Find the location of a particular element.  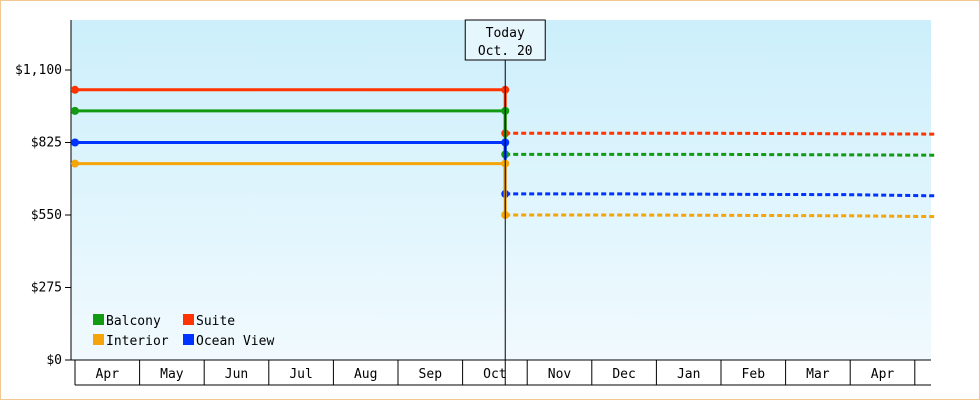

legend-item-interior: Interior is located at coordinates (131, 341).